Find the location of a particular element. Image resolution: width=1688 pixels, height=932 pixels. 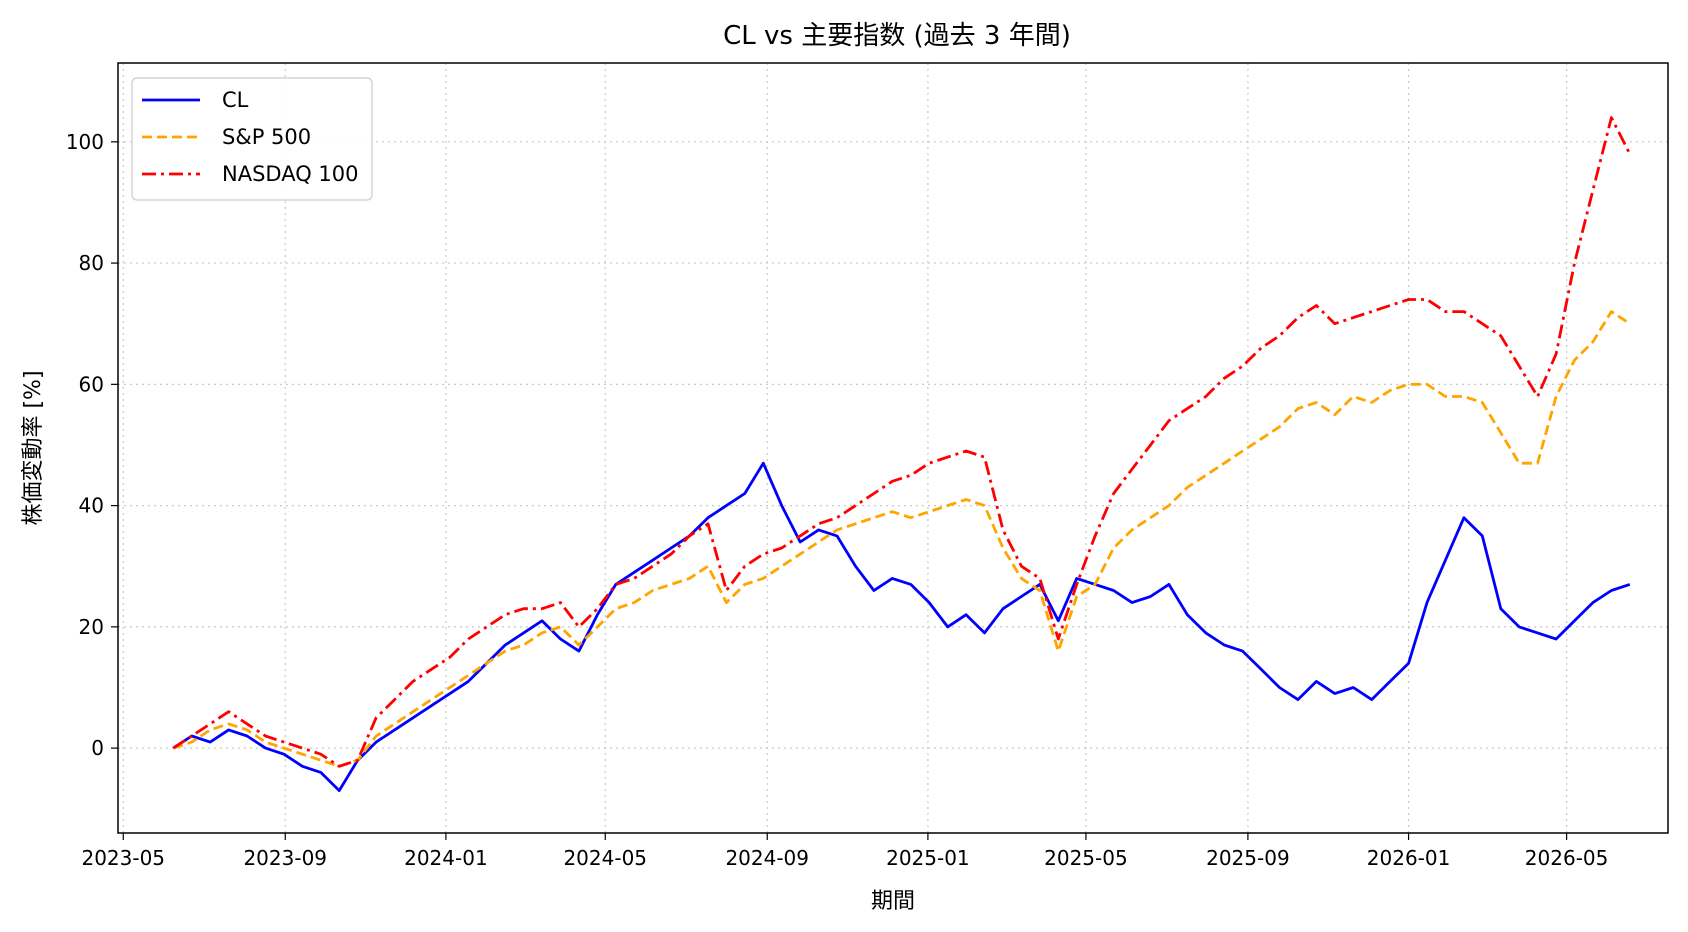

y-tick-label: 100 is located at coordinates (85, 142).